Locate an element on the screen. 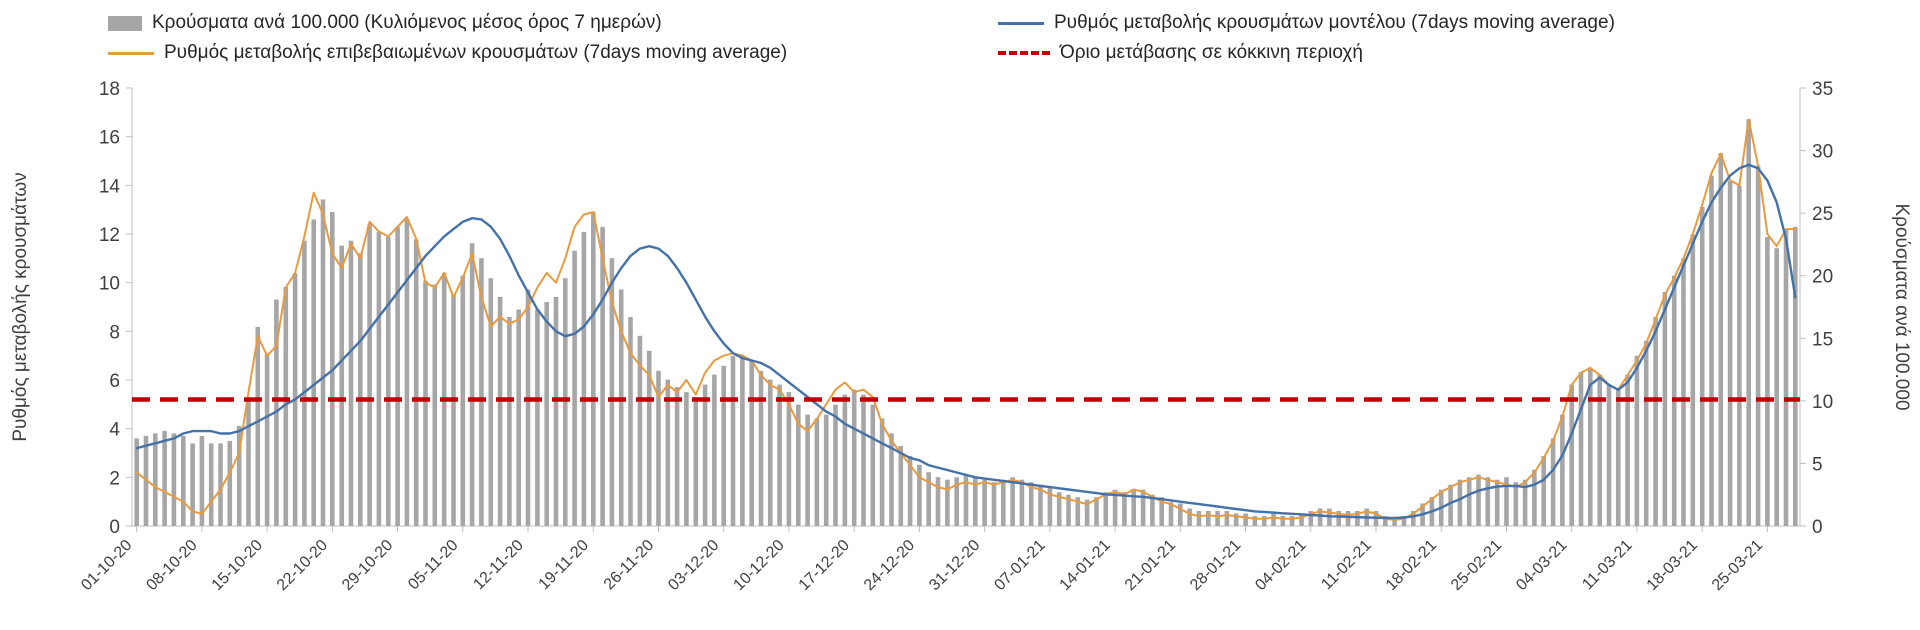 The image size is (1920, 630). bar-swatch-icon is located at coordinates (125, 23).